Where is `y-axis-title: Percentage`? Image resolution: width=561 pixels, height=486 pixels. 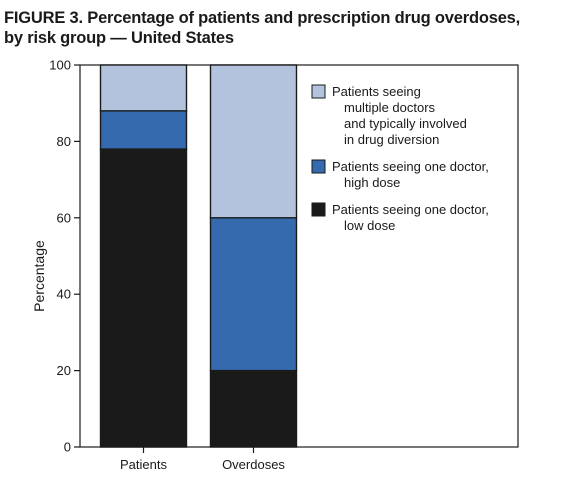
y-axis-title: Percentage is located at coordinates (39, 276).